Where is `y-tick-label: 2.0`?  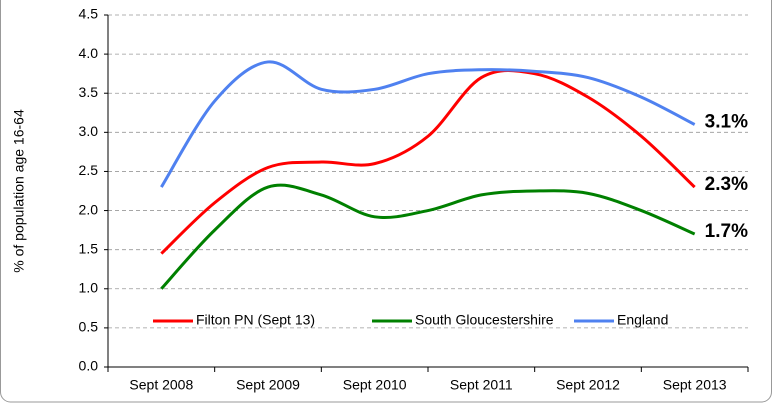
y-tick-label: 2.0 is located at coordinates (89, 209).